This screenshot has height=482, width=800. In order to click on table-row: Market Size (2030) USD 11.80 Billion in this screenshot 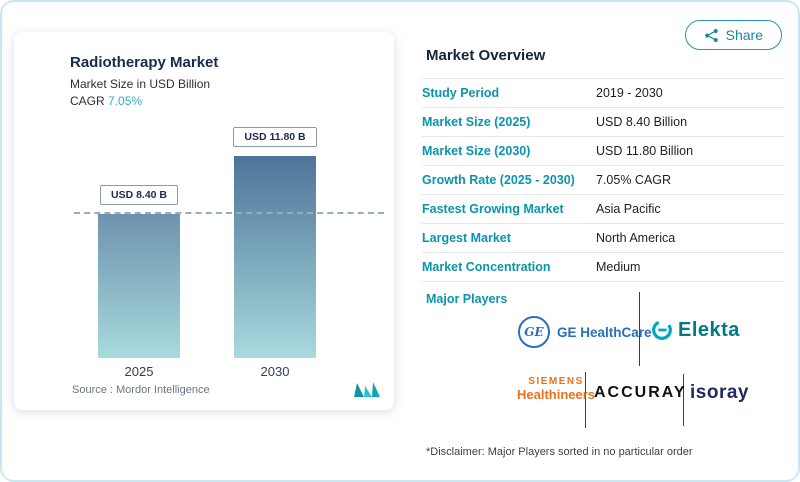, I will do `click(603, 151)`.